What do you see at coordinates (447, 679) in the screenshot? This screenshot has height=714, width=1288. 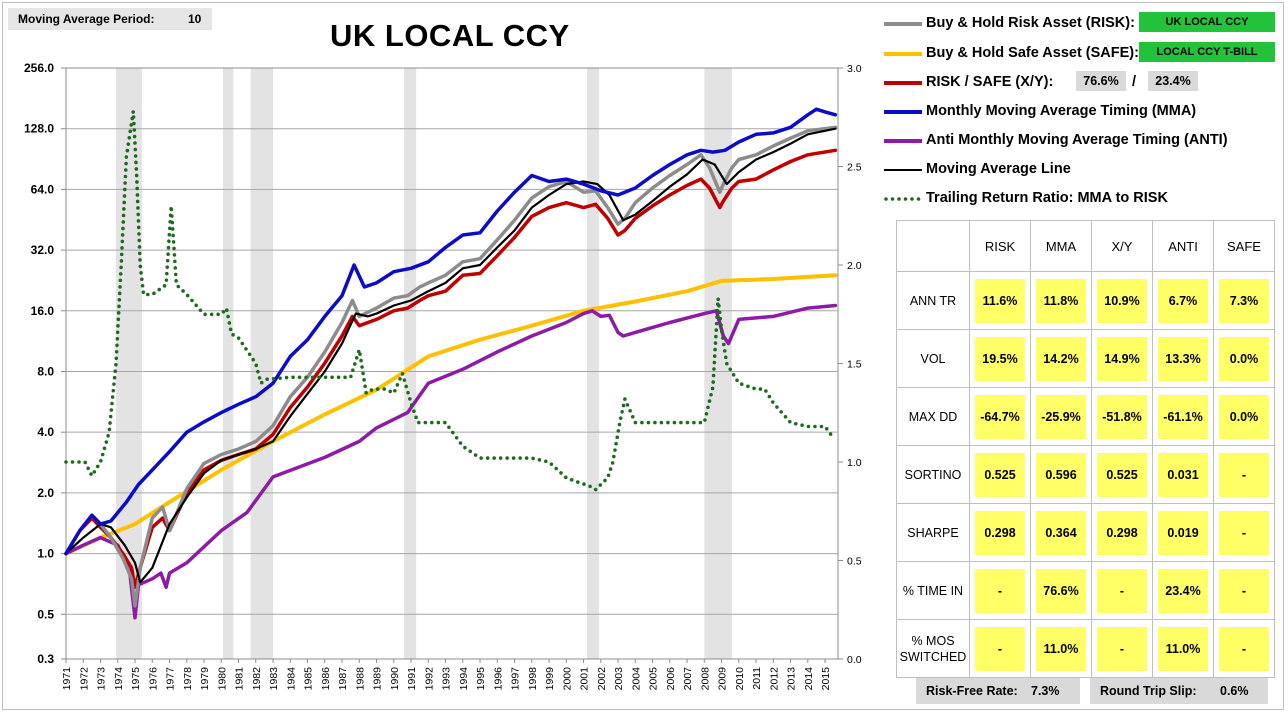 I see `x-tick-label: 1993` at bounding box center [447, 679].